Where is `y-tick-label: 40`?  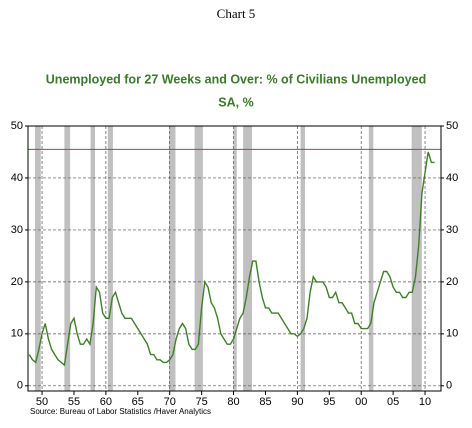 y-tick-label: 40 is located at coordinates (17, 178).